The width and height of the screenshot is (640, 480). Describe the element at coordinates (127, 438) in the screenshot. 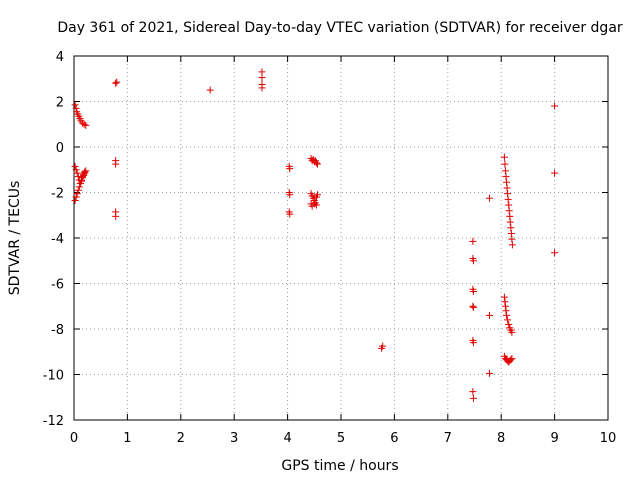

I see `x-tick-label: 1` at that location.